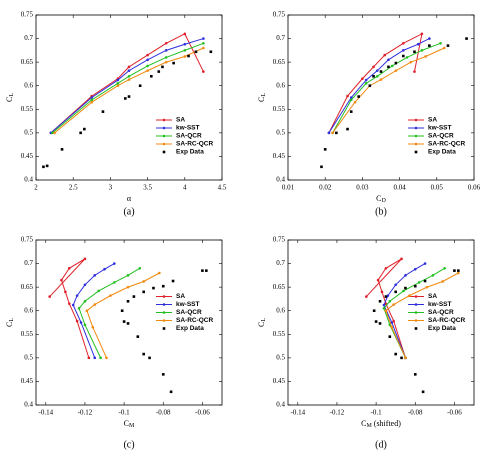  I want to click on legend-label: SA-QCR, so click(441, 312).